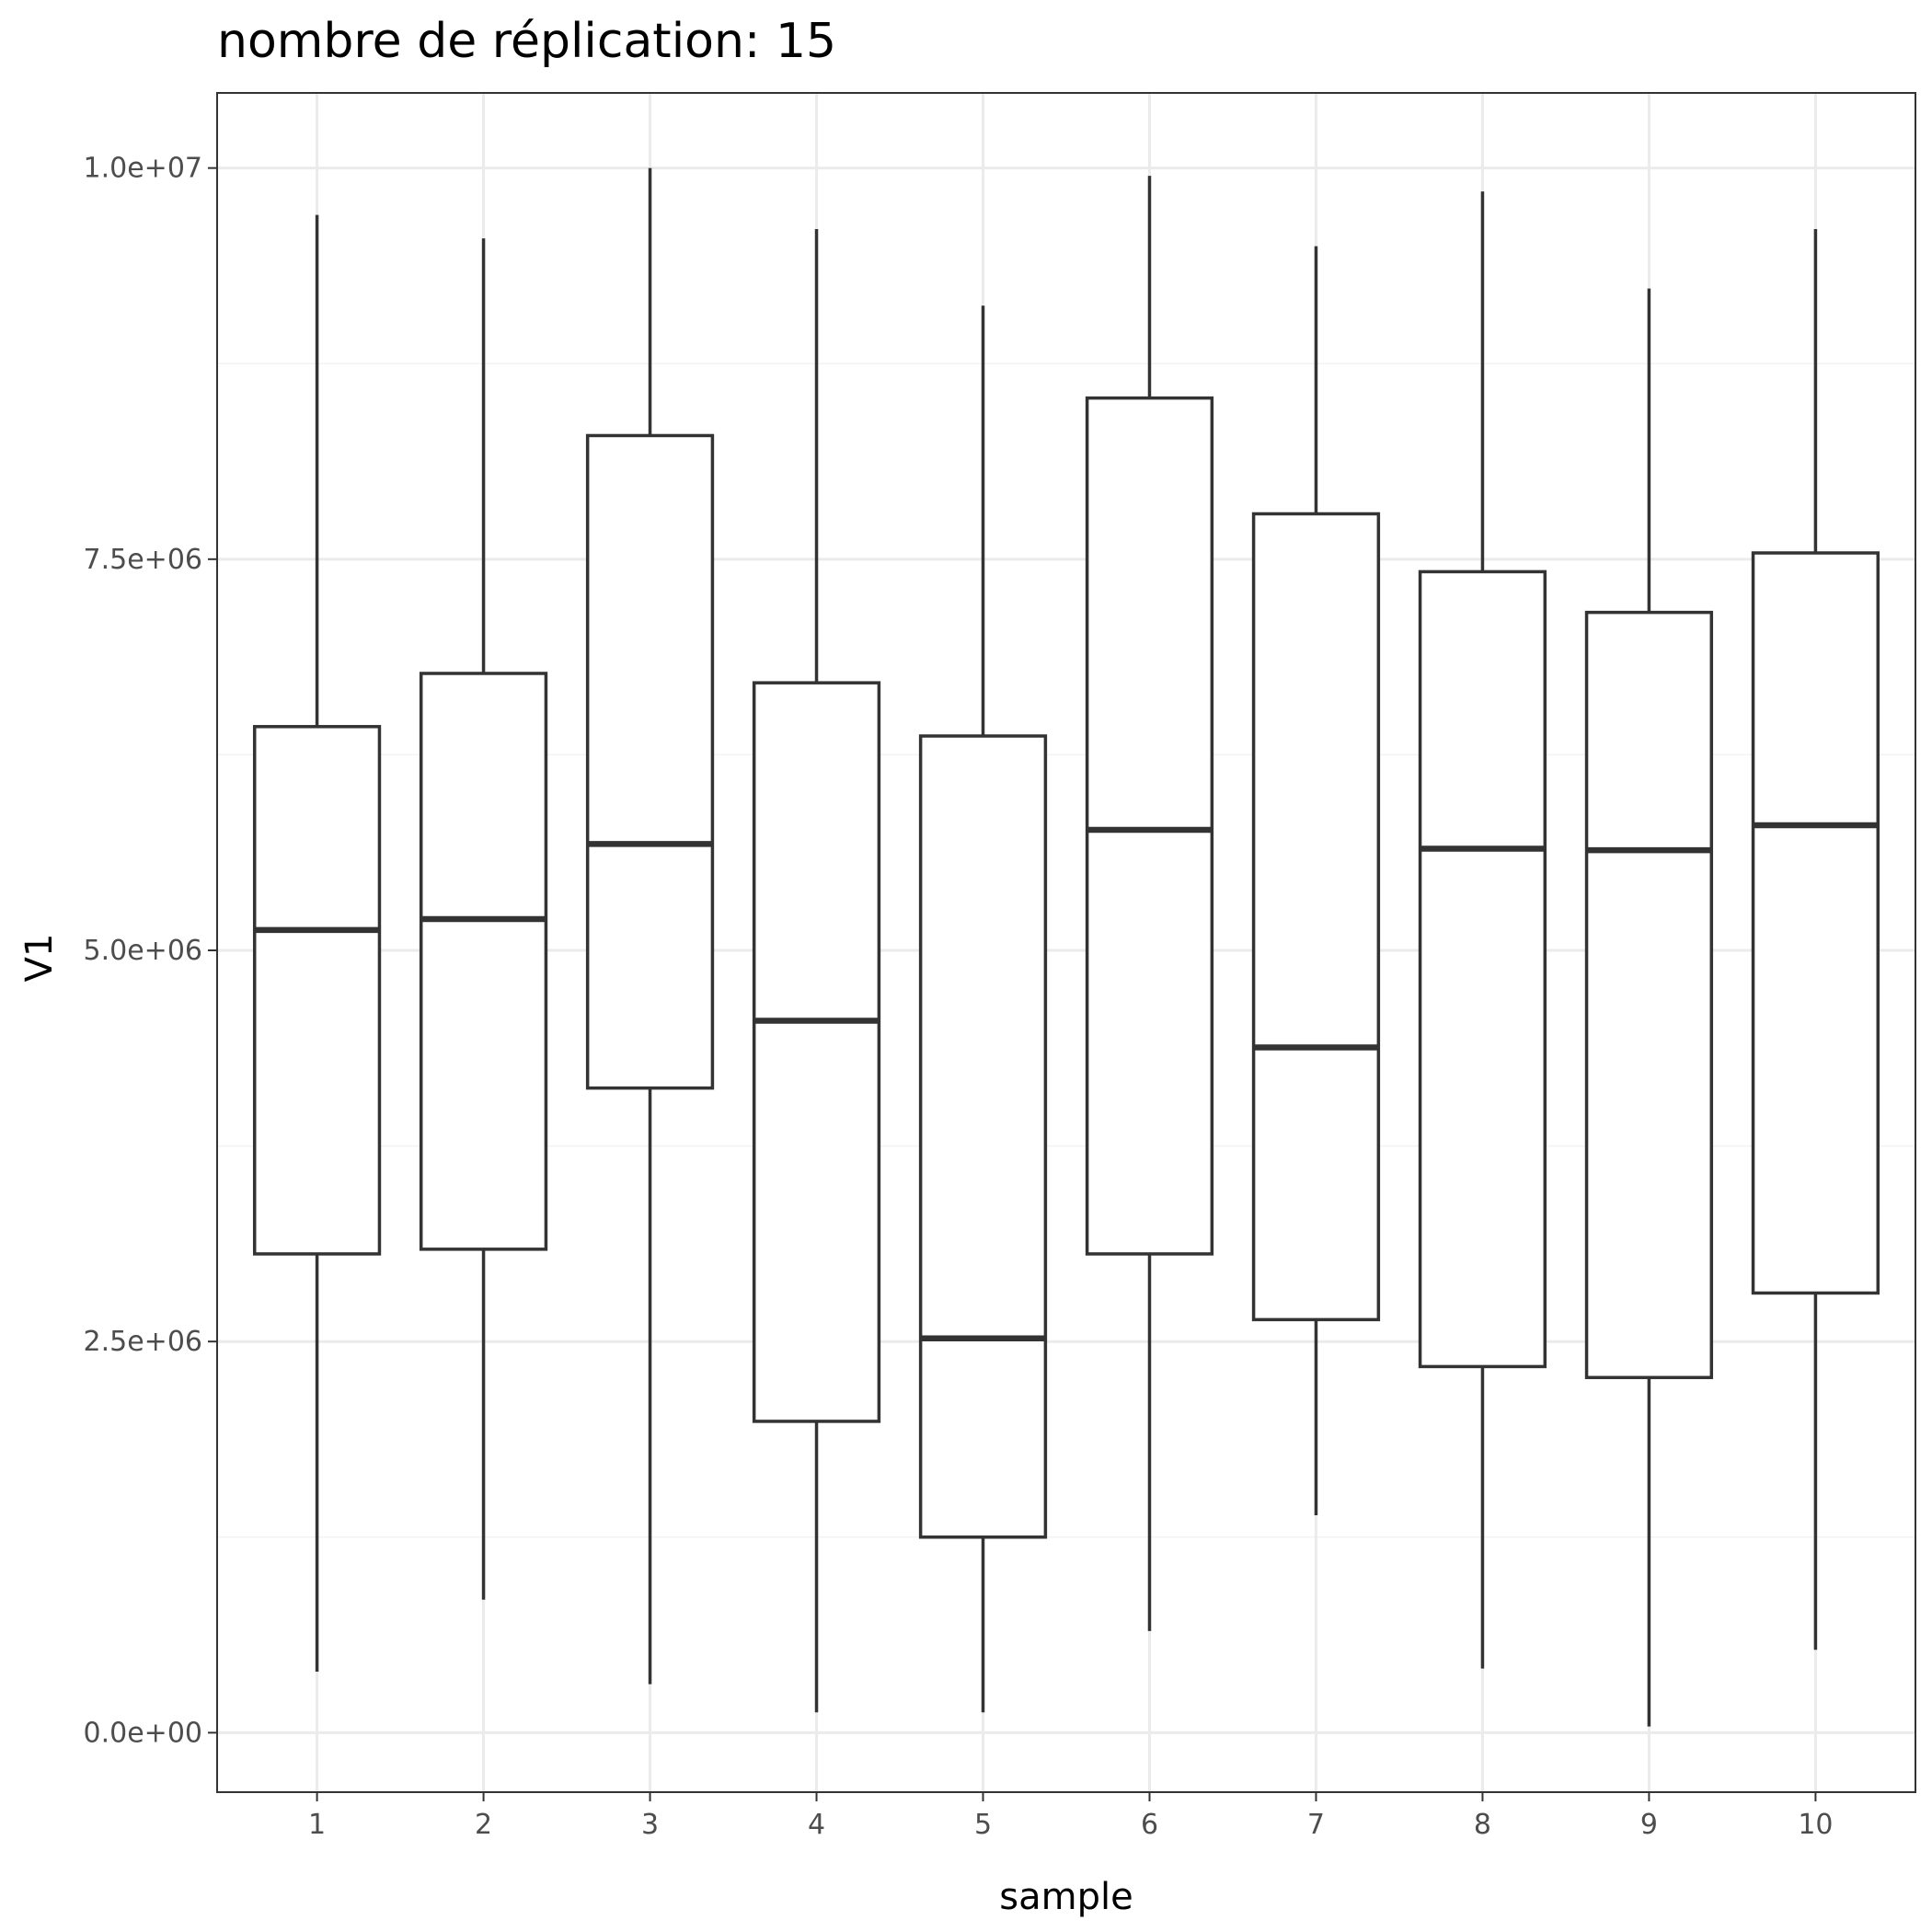 The width and height of the screenshot is (1932, 1932). I want to click on y-axis-title: V1, so click(39, 958).